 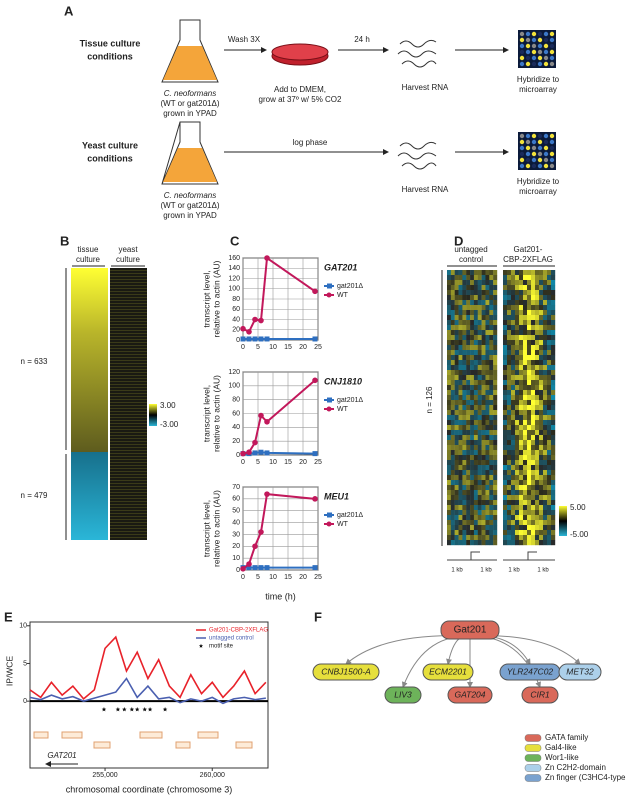 I want to click on panel-label: C, so click(x=235, y=240).